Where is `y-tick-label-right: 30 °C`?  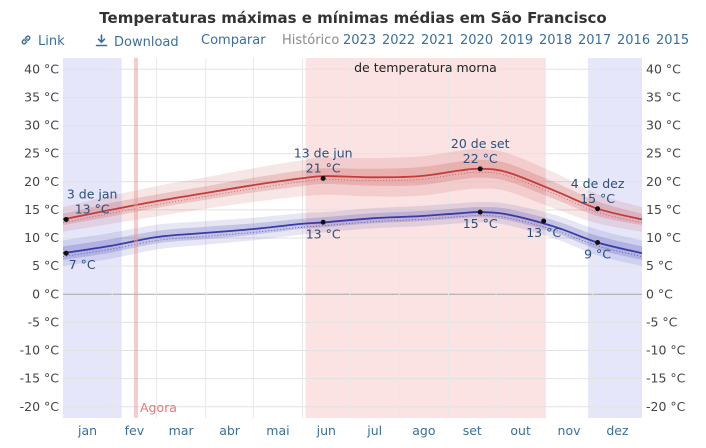 y-tick-label-right: 30 °C is located at coordinates (663, 125).